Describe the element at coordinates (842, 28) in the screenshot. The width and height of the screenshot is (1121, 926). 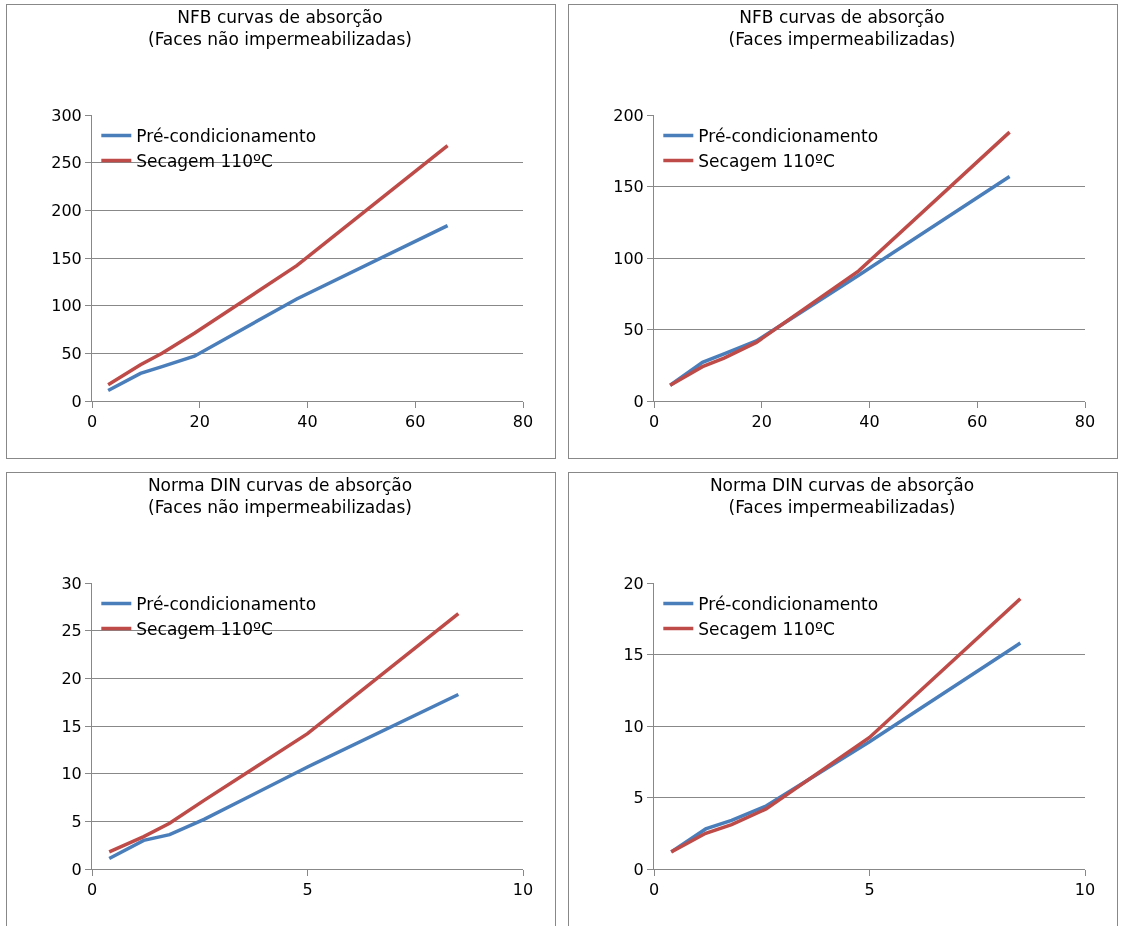
I see `chart-title: NFB curvas de absorção (Faces impermeabilizadas)` at that location.